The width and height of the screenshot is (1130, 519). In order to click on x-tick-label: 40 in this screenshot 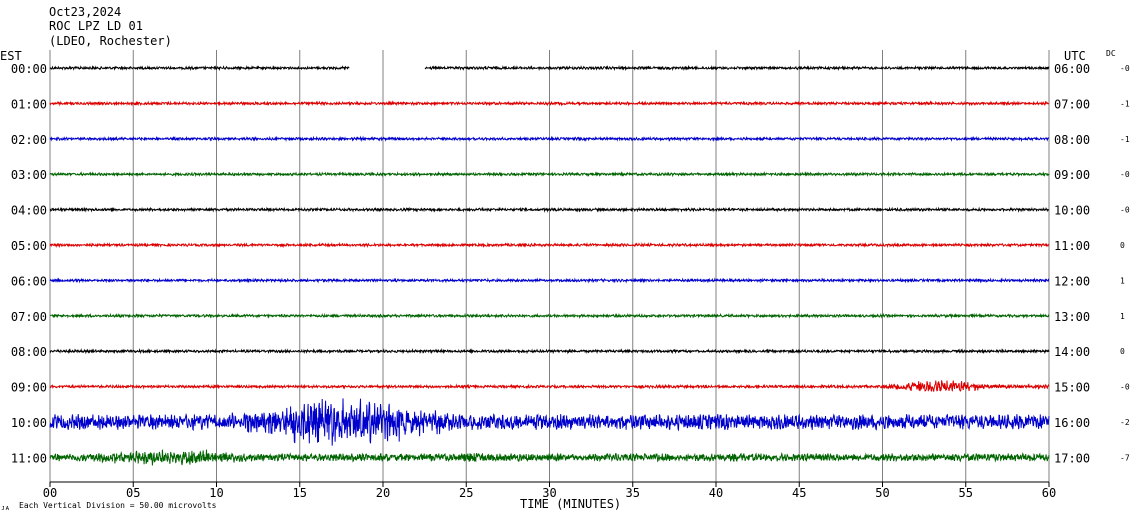, I will do `click(716, 493)`.